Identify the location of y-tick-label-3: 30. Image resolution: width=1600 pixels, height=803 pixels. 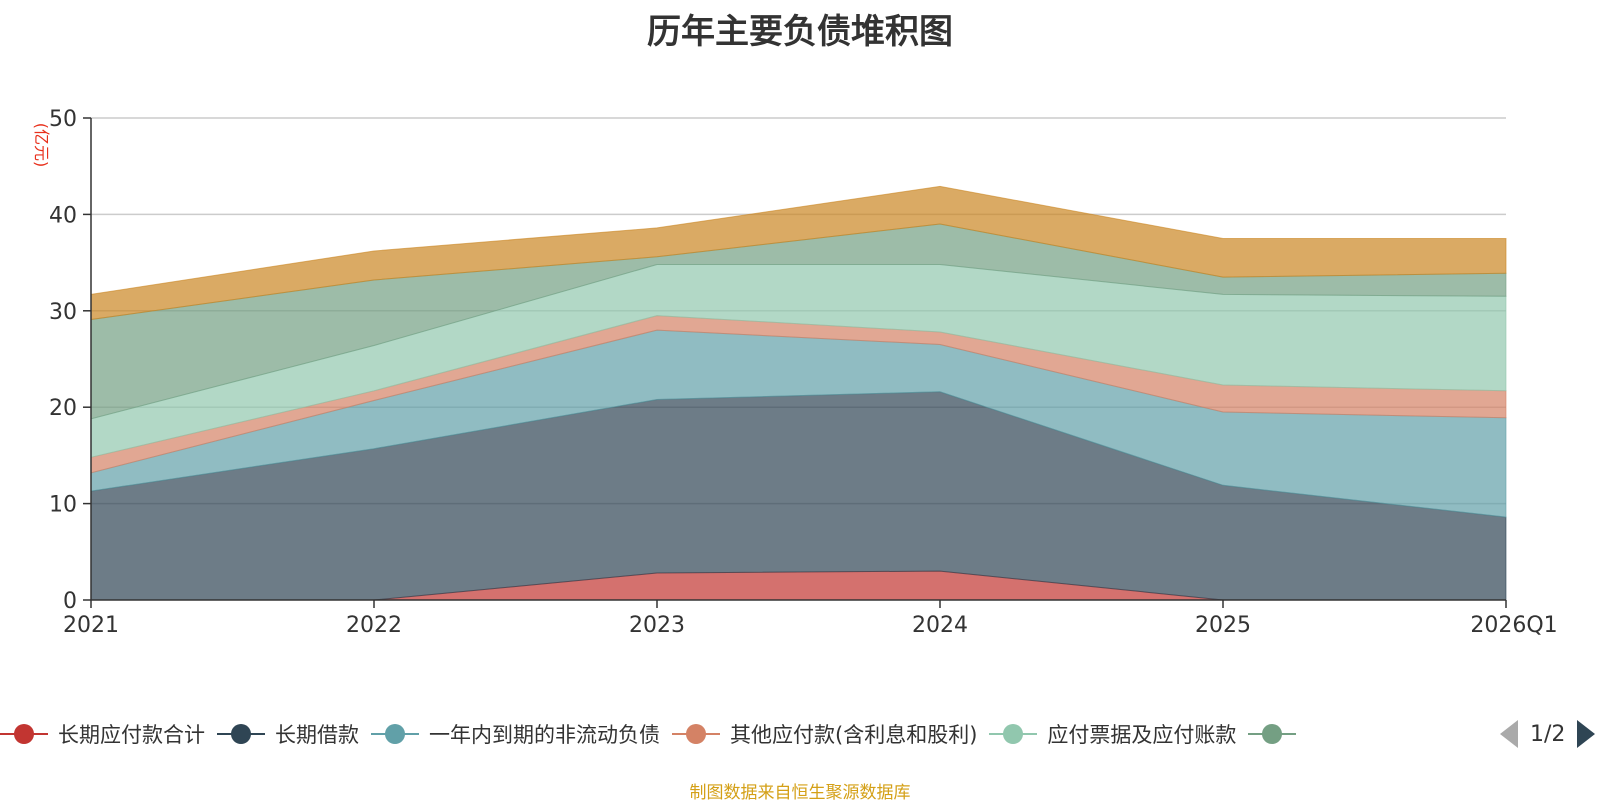
(63, 312).